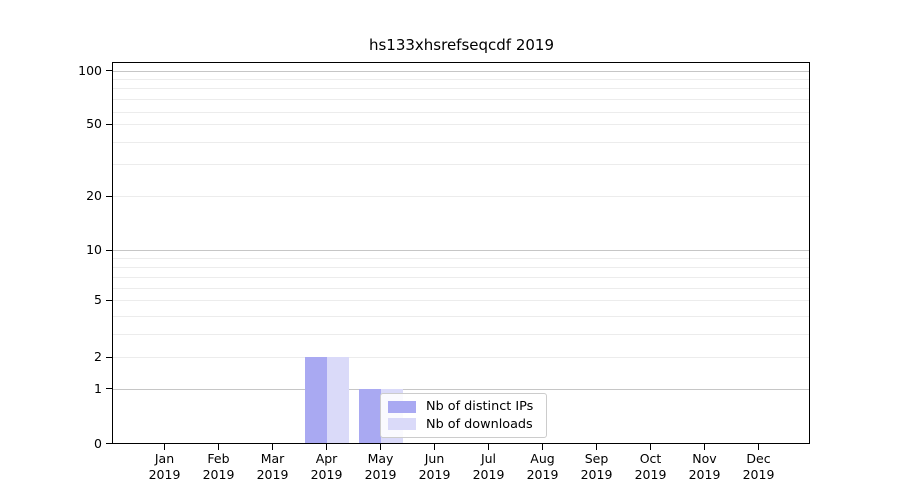 Image resolution: width=900 pixels, height=500 pixels. Describe the element at coordinates (480, 406) in the screenshot. I see `legend-label-distinct-ips: Nb of distinct IPs` at that location.